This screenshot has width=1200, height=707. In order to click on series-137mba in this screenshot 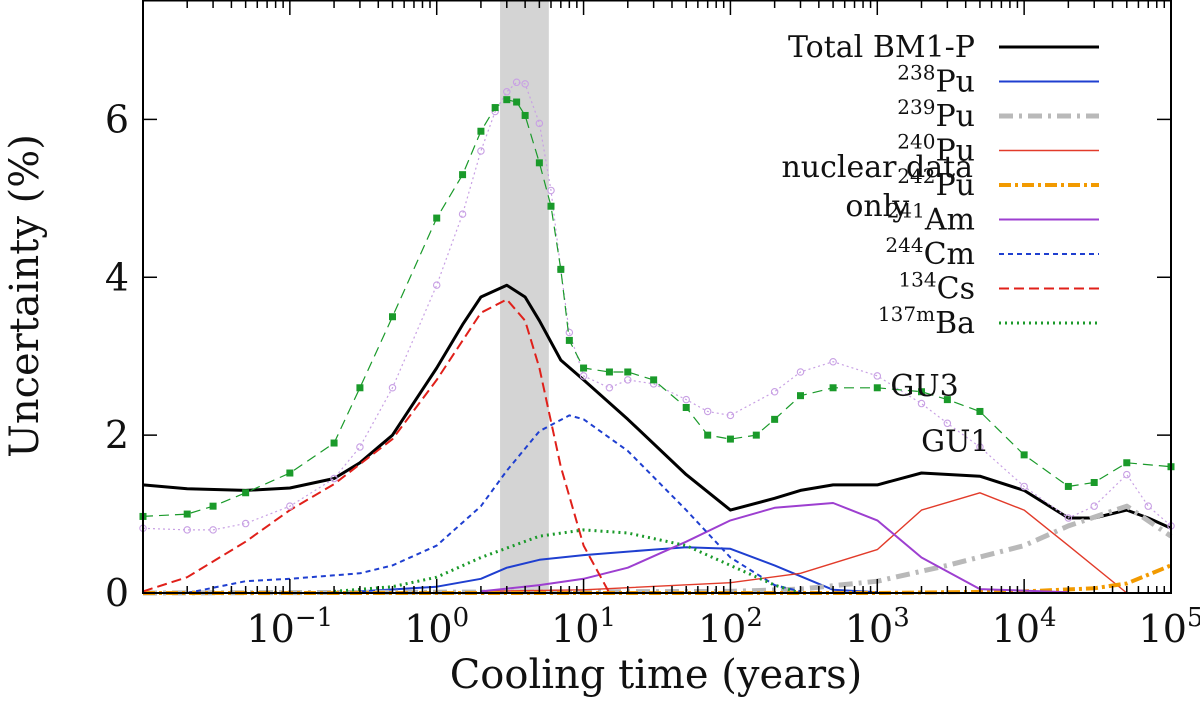, I will do `click(567, 561)`.